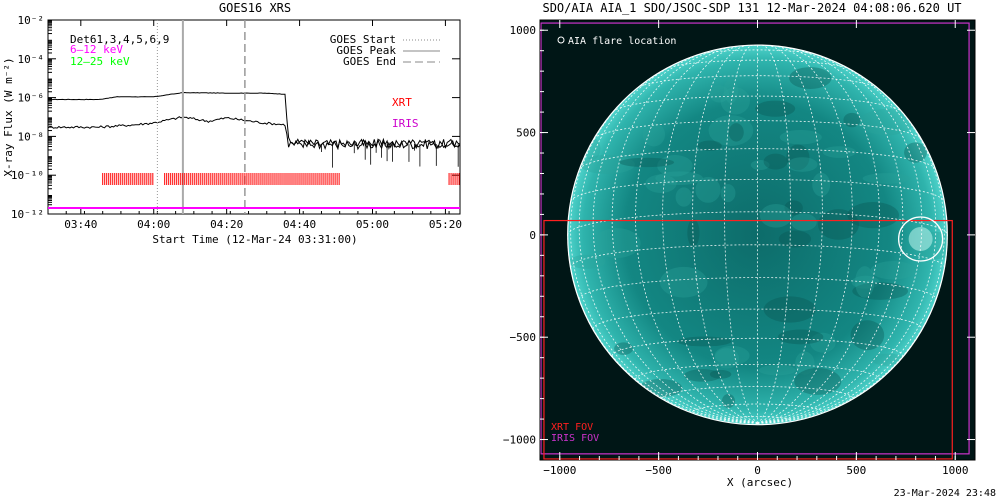 The width and height of the screenshot is (1000, 500). What do you see at coordinates (757, 470) in the screenshot?
I see `aia-xtick-label: 0` at bounding box center [757, 470].